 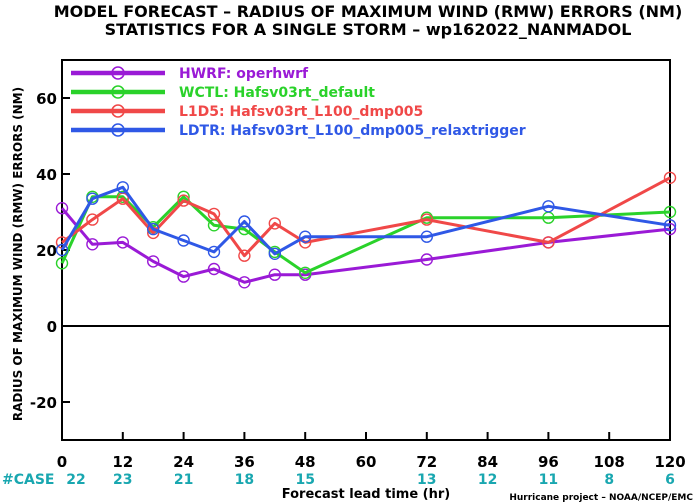 I want to click on case-count: 6, so click(x=670, y=480).